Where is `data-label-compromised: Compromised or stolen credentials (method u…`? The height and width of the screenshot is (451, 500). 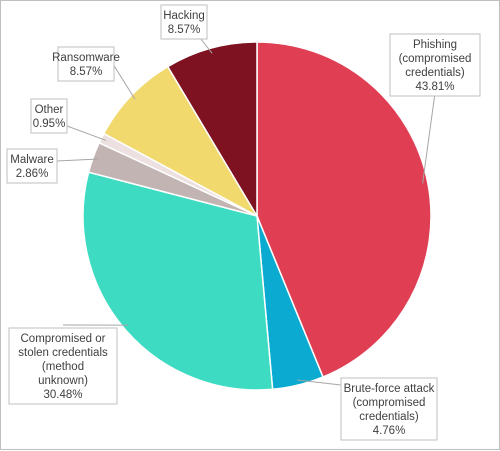
data-label-compromised: Compromised or stolen credentials (method u… is located at coordinates (63, 366).